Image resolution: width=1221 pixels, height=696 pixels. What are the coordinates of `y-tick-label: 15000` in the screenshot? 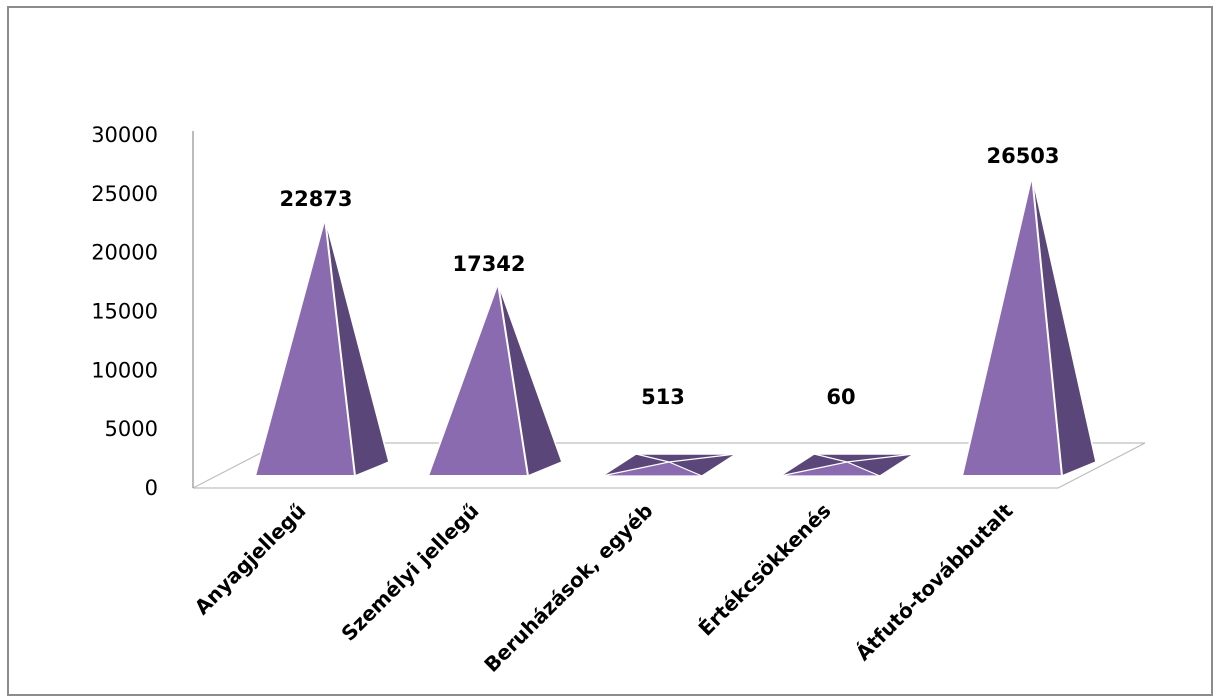 It's located at (124, 312).